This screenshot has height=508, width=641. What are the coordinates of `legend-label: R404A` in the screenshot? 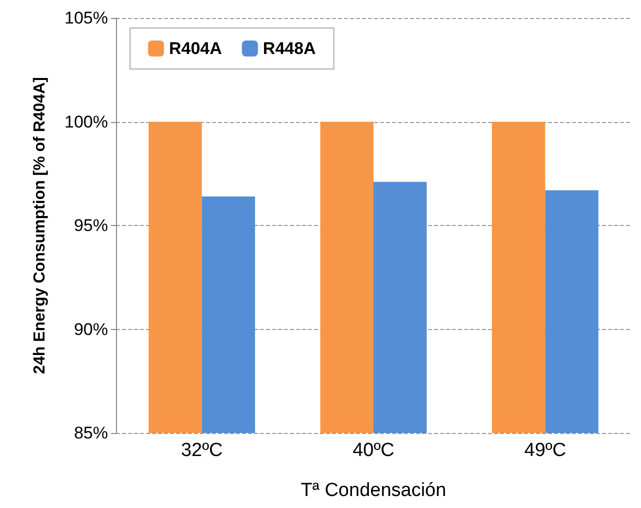 It's located at (195, 48).